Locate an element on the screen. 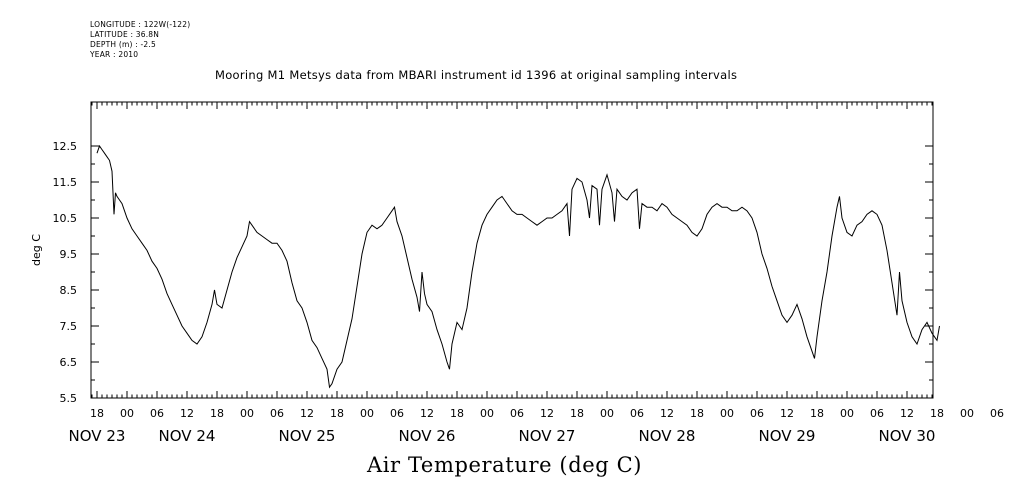  y-tick-label: 9.5 is located at coordinates (69, 254).